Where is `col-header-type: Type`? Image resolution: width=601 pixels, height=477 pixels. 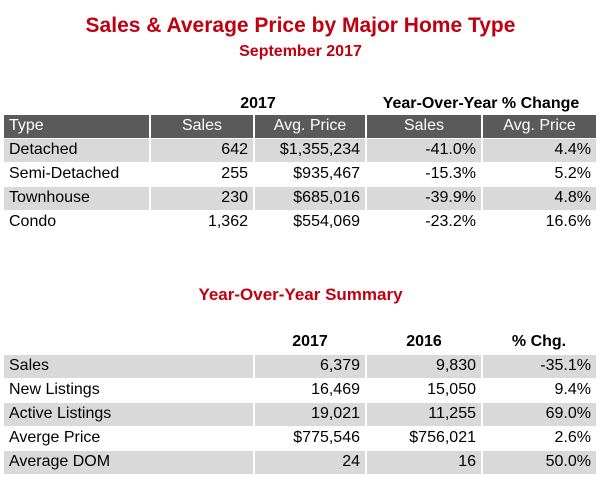 col-header-type: Type is located at coordinates (77, 126).